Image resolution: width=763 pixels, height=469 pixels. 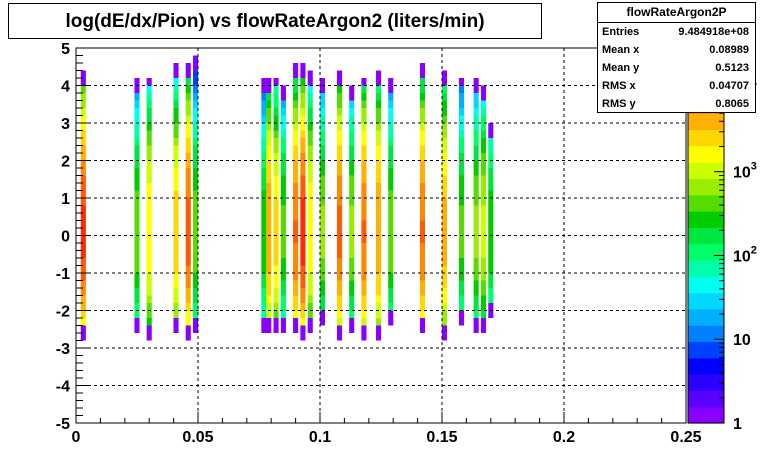 I want to click on stats-row-mean-y: Mean y 0.5123, so click(x=676, y=68).